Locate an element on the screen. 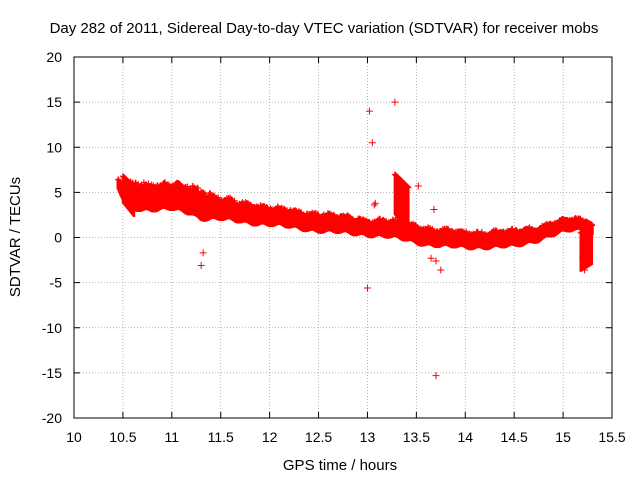 This screenshot has width=640, height=480. y-tick-label: -10 is located at coordinates (52, 328).